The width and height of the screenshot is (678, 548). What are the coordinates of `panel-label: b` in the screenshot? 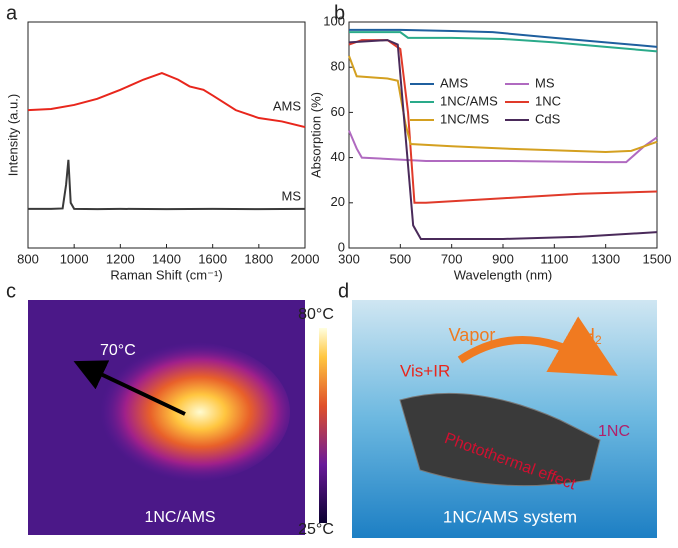 It's located at (339, 13).